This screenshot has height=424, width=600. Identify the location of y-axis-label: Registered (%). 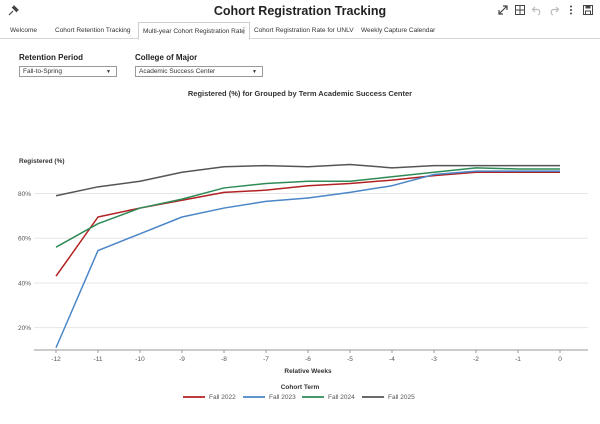
(42, 161).